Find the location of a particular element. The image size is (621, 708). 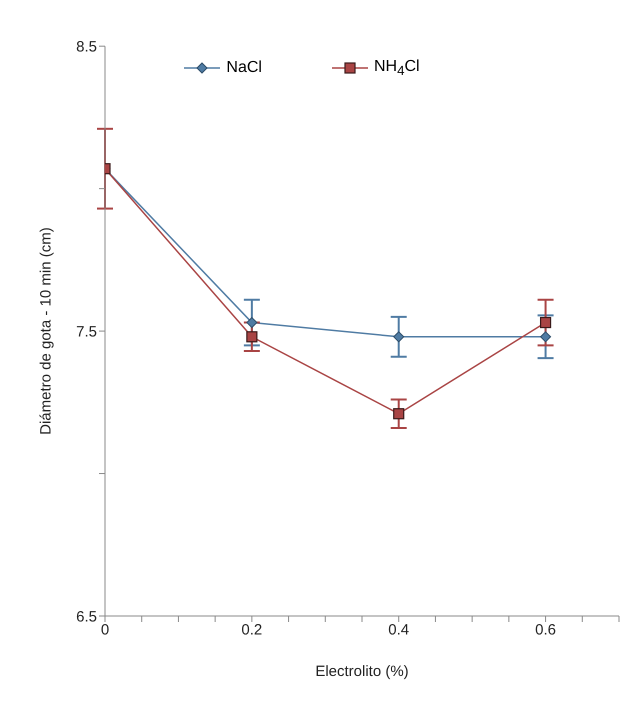

legend-label: NH$_{4}$Cl is located at coordinates (397, 68).